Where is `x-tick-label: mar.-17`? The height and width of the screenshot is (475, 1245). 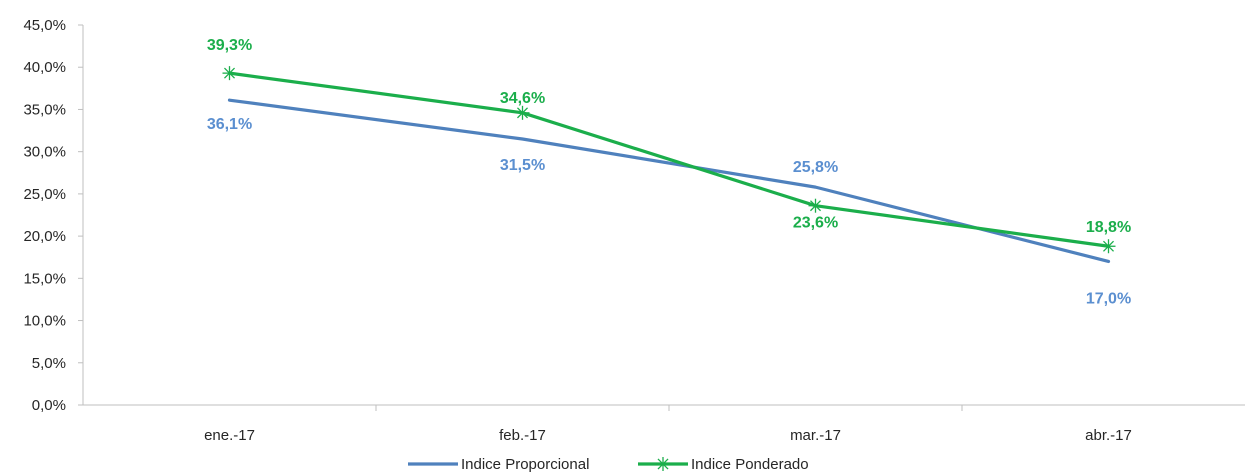 x-tick-label: mar.-17 is located at coordinates (815, 435).